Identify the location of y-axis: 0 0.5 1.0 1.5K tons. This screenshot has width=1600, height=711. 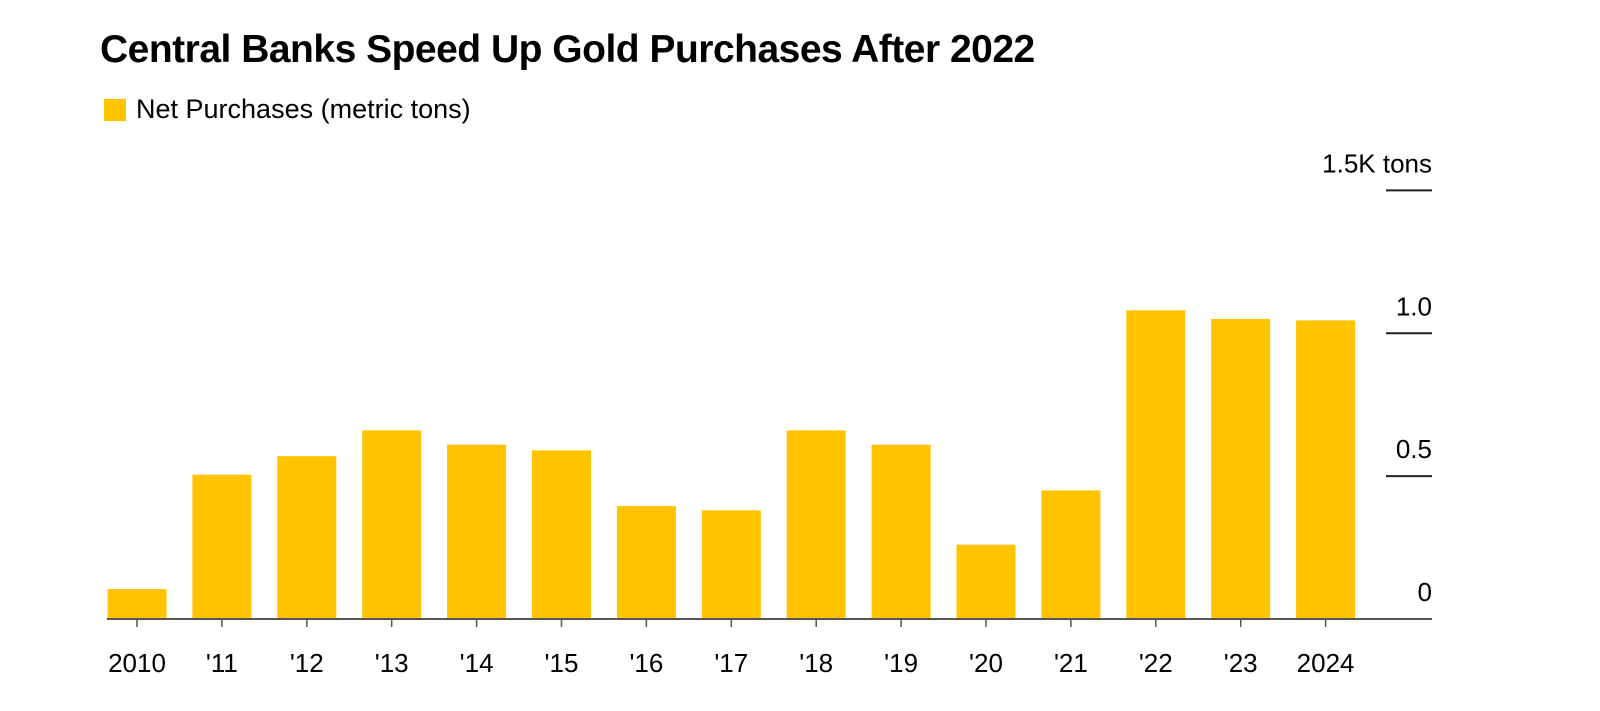
(1377, 377).